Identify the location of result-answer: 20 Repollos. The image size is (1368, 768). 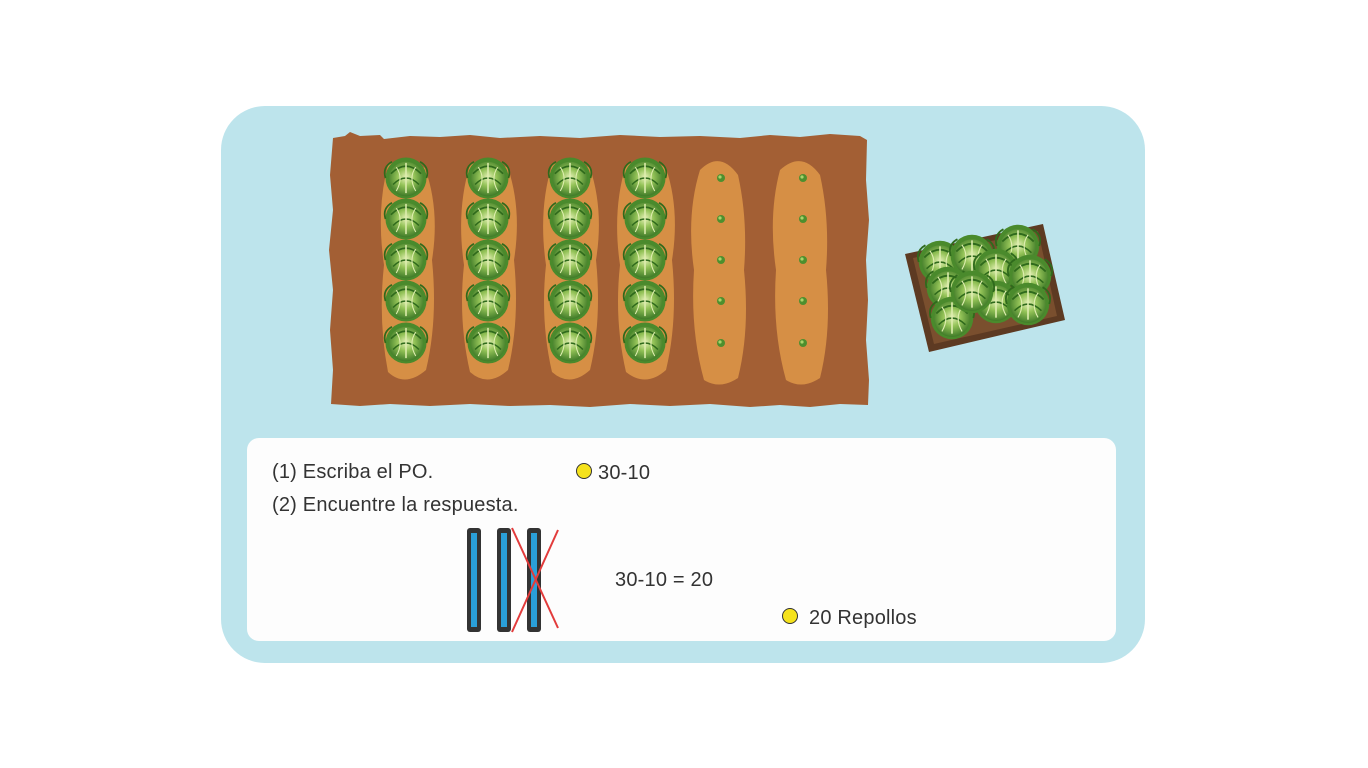
(863, 618).